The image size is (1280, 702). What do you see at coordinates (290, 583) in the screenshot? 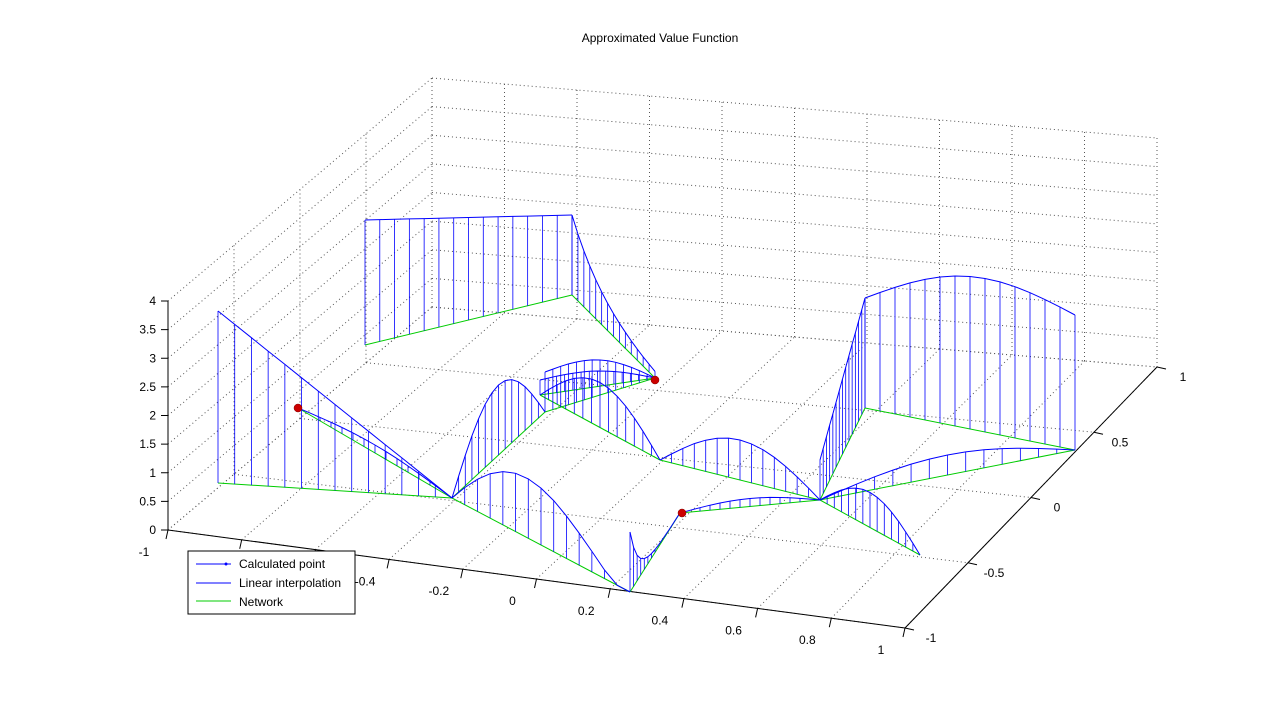
I see `legend-label-interpolation: Linear interpolation` at bounding box center [290, 583].